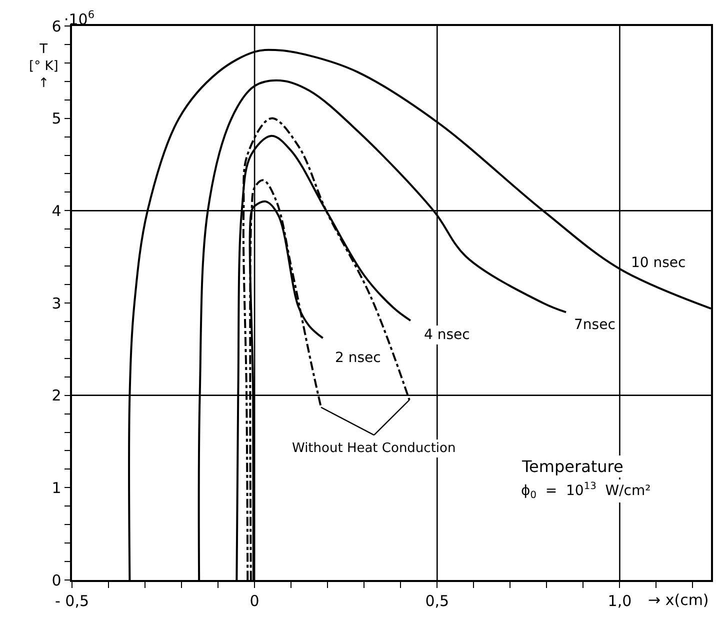 This screenshot has height=618, width=721. Describe the element at coordinates (678, 600) in the screenshot. I see `x-axis-title: → x(cm)` at that location.